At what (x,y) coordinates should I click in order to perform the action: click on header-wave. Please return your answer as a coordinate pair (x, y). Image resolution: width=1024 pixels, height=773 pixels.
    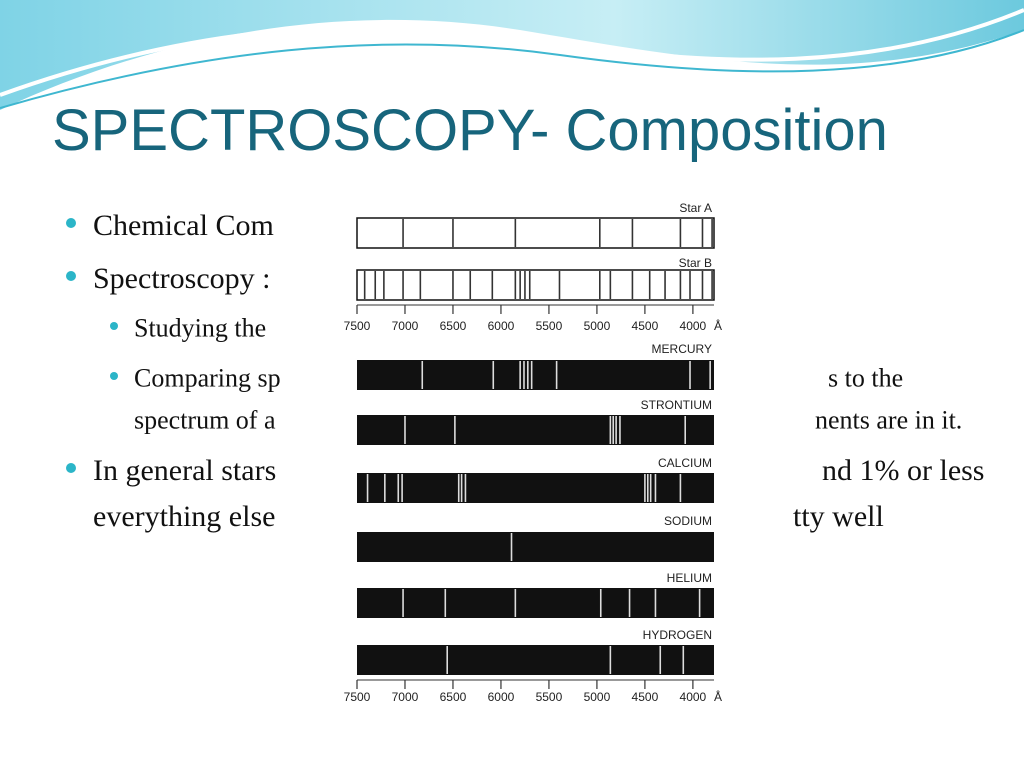
    Looking at the image, I should click on (512, 55).